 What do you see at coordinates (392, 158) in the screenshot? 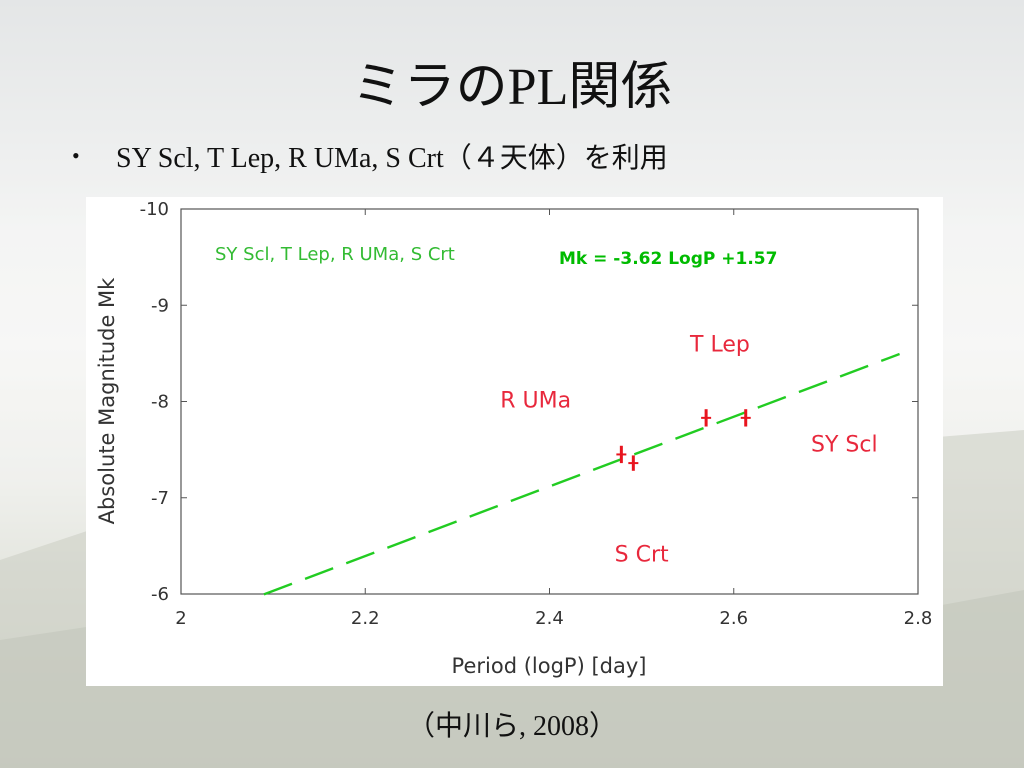
I see `bullet-text: SY Scl, T Lep, R UMa, S Crt（４天体）を利用` at bounding box center [392, 158].